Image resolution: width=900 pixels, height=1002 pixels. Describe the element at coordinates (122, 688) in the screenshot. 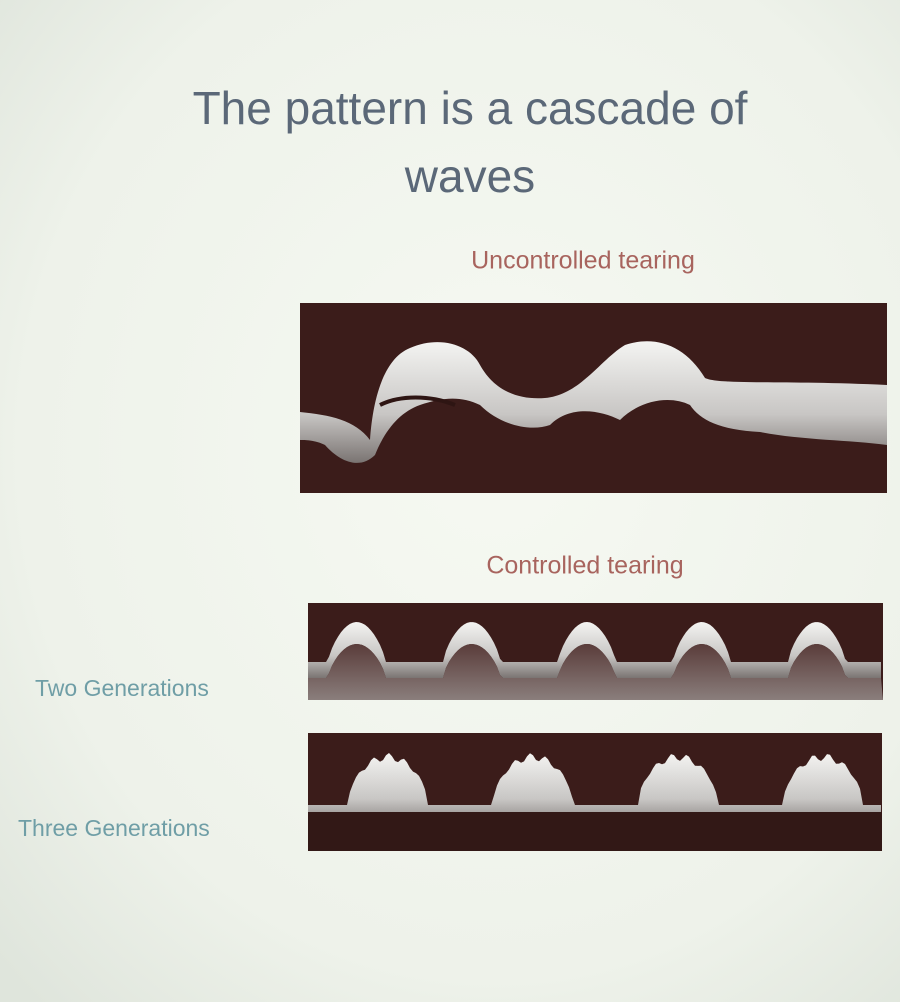

I see `row-label: Two Generations` at that location.